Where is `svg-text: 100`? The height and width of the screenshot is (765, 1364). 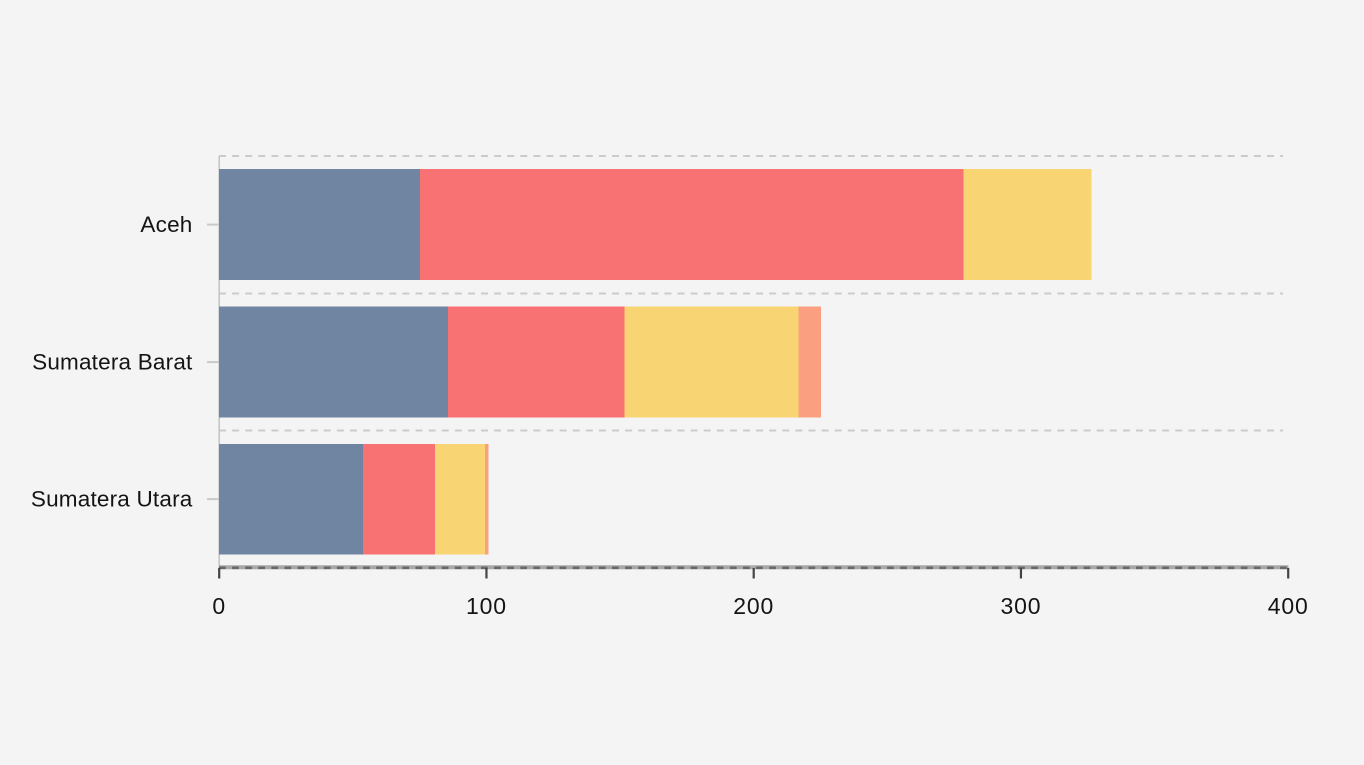 svg-text: 100 is located at coordinates (486, 606).